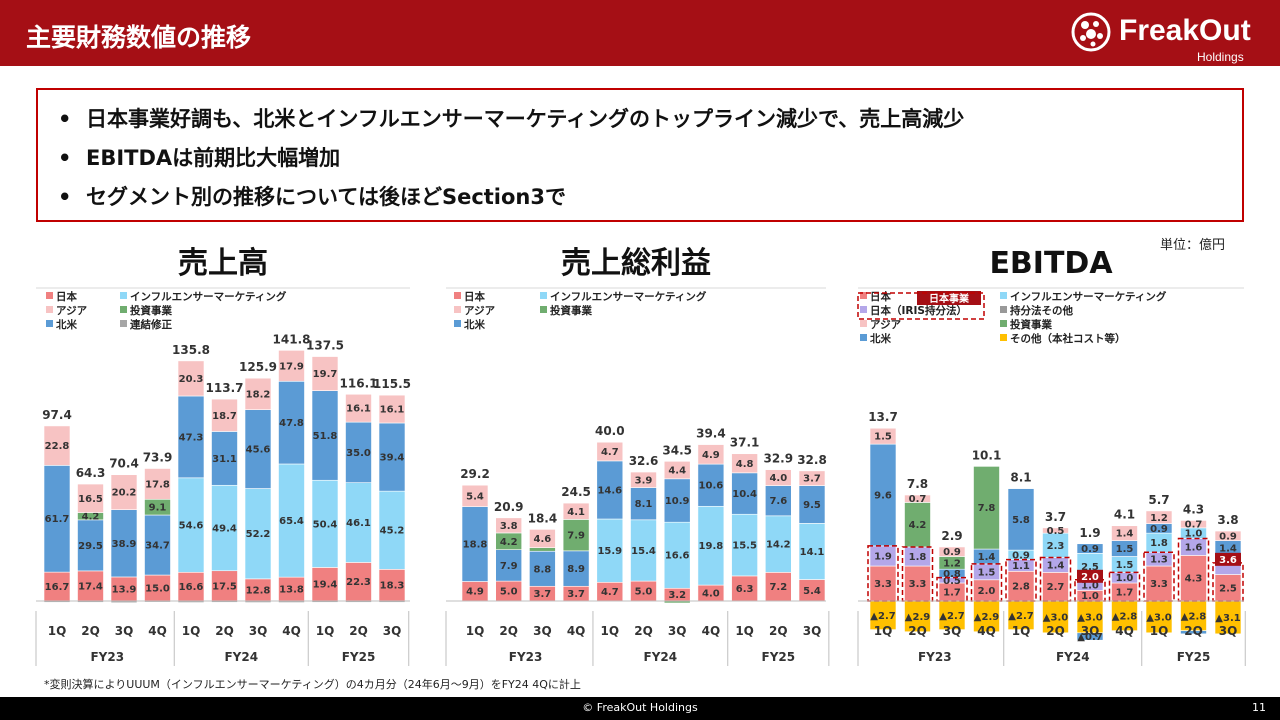  What do you see at coordinates (392, 531) in the screenshot?
I see `data-label: 45.2` at bounding box center [392, 531].